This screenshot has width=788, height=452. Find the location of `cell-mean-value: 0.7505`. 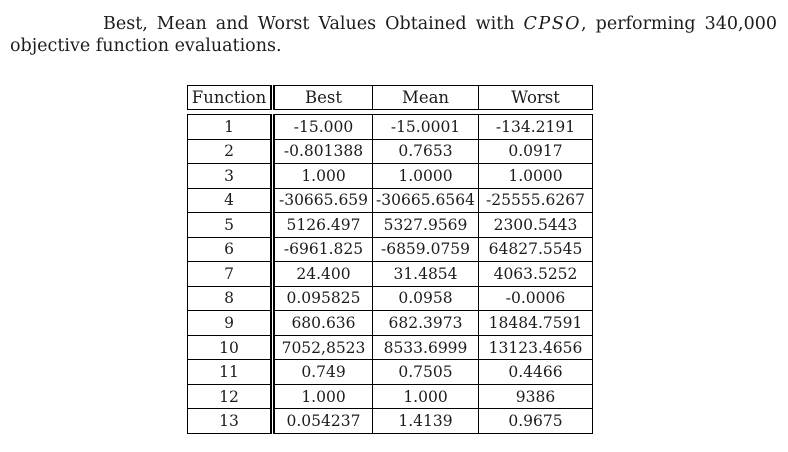

cell-mean-value: 0.7505 is located at coordinates (425, 372).